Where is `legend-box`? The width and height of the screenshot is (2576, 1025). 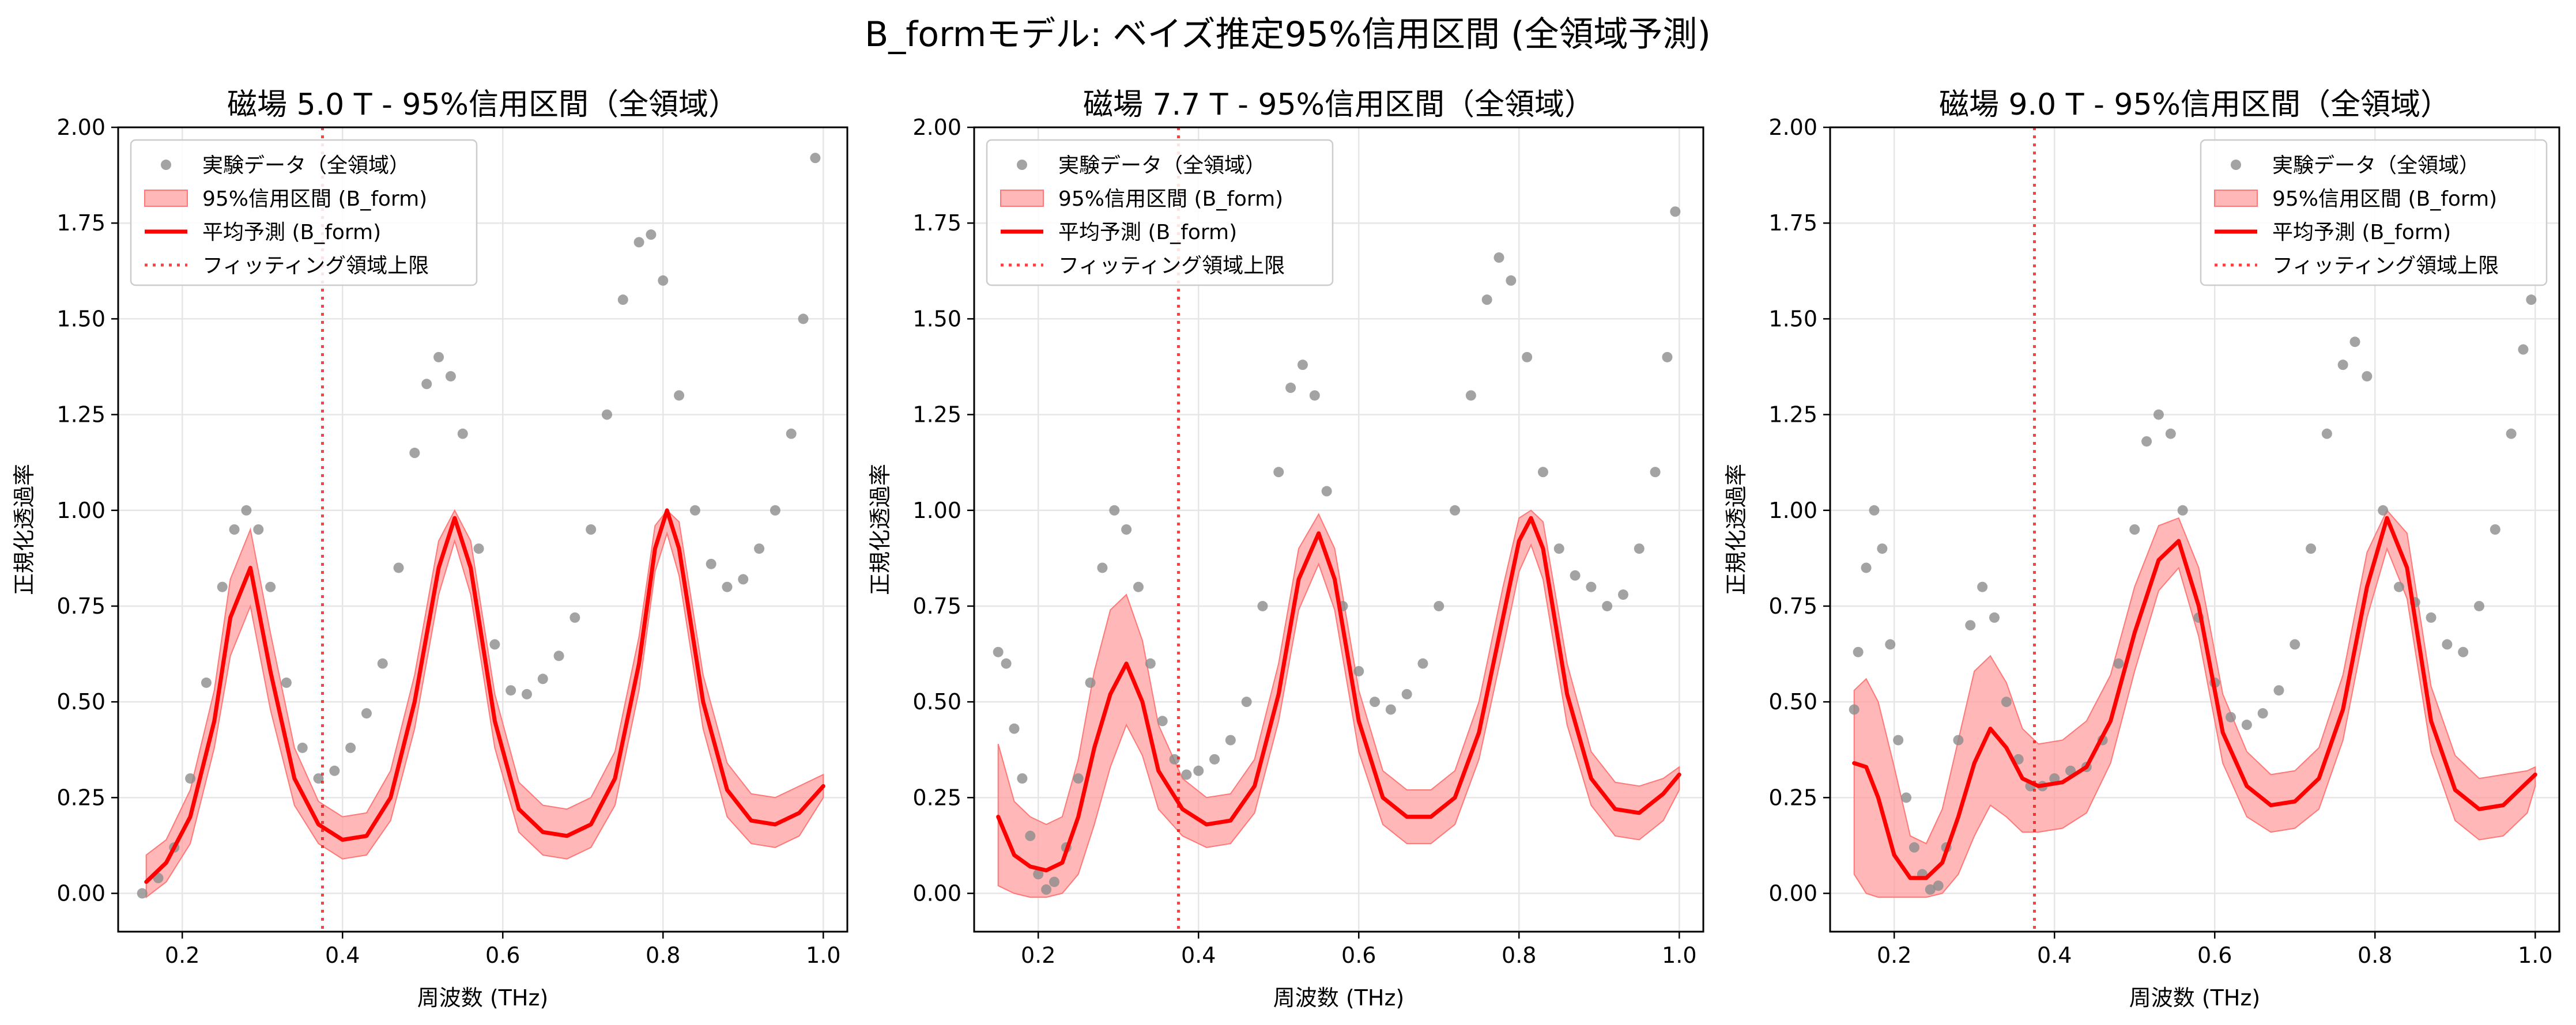
legend-box is located at coordinates (1160, 212).